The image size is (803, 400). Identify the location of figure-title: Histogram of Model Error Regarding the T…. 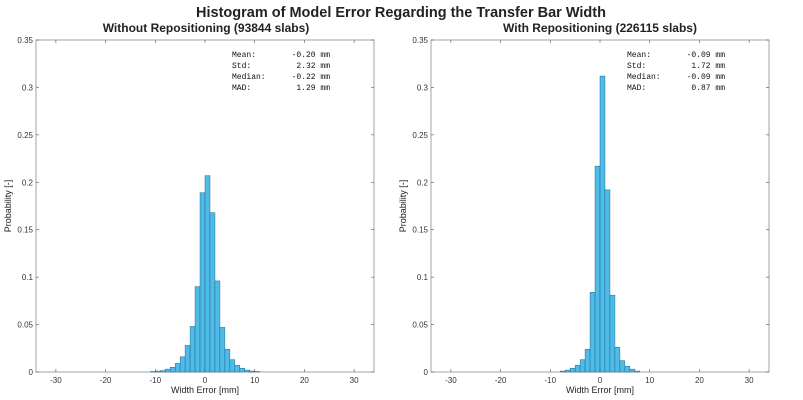
(401, 13).